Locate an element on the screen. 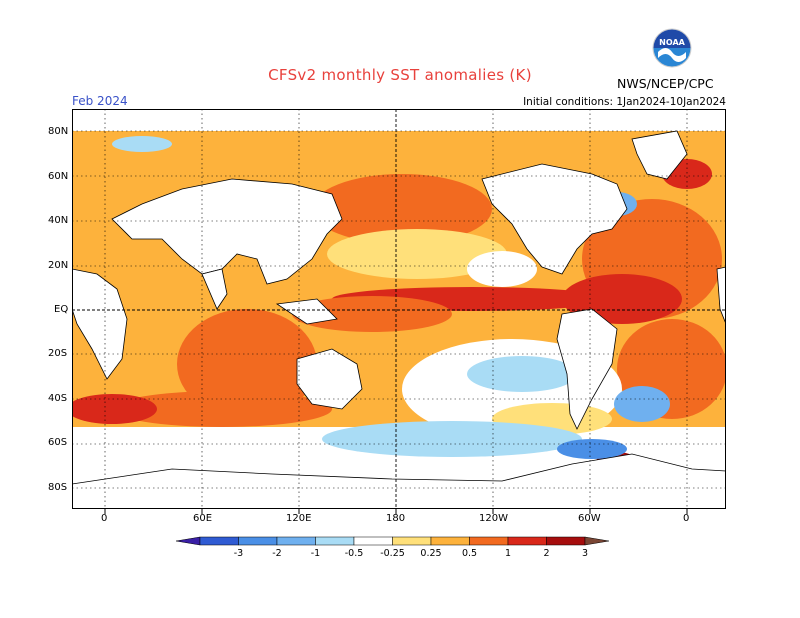 The image size is (800, 618). lat-label-60s: 60S is located at coordinates (58, 442).